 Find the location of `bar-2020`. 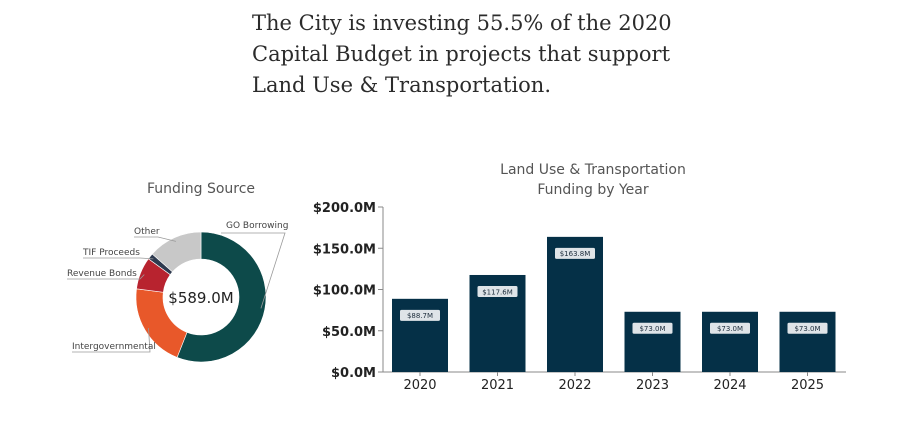

bar-2020 is located at coordinates (420, 335).